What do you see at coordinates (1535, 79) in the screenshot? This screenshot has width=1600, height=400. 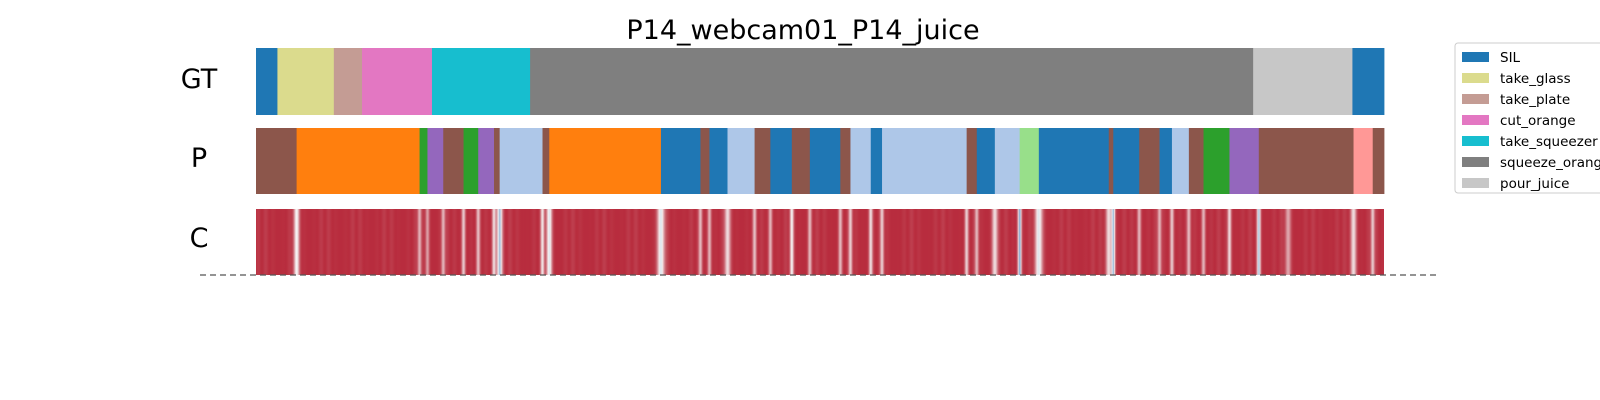 I see `legend-label-take_glass: take_glass` at bounding box center [1535, 79].